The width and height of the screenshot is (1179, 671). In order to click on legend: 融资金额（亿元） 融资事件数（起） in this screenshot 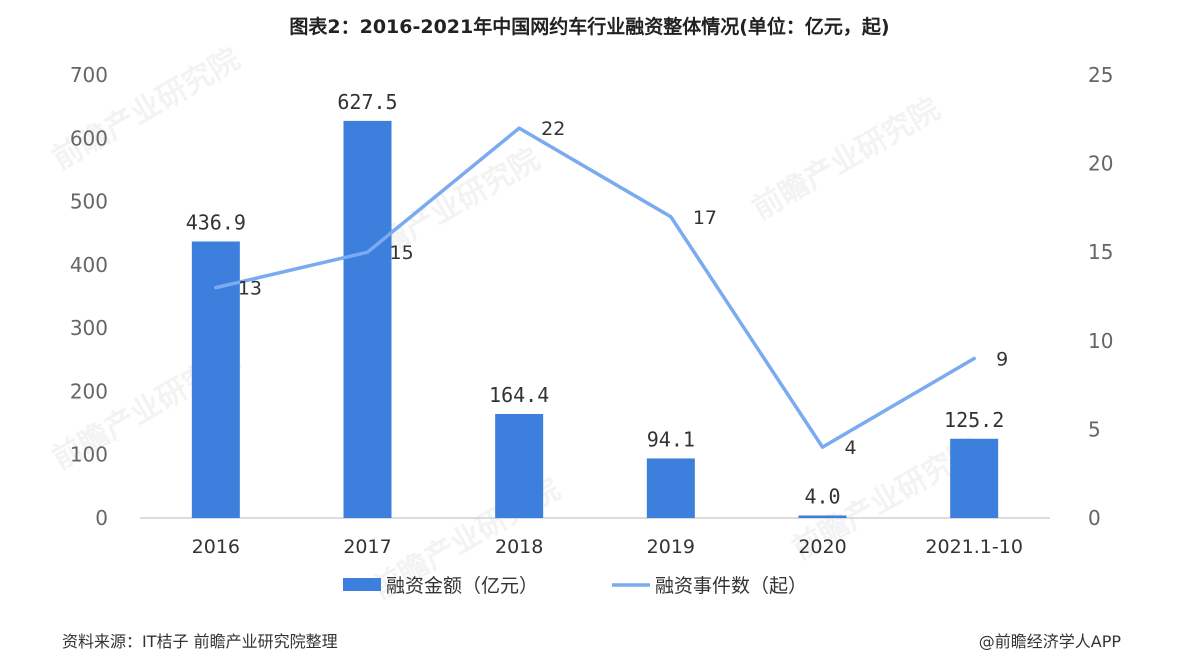, I will do `click(575, 586)`.